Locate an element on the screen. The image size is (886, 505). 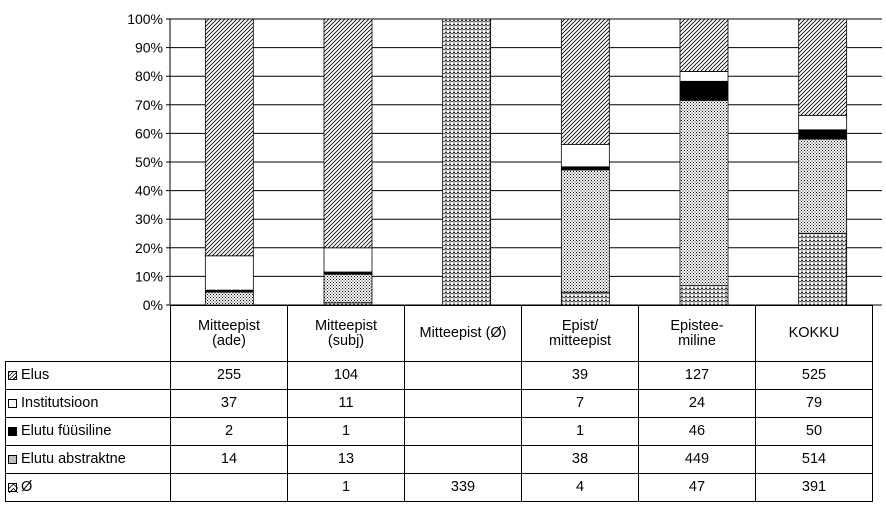
category-label: Epist/mitteepist is located at coordinates (580, 333).